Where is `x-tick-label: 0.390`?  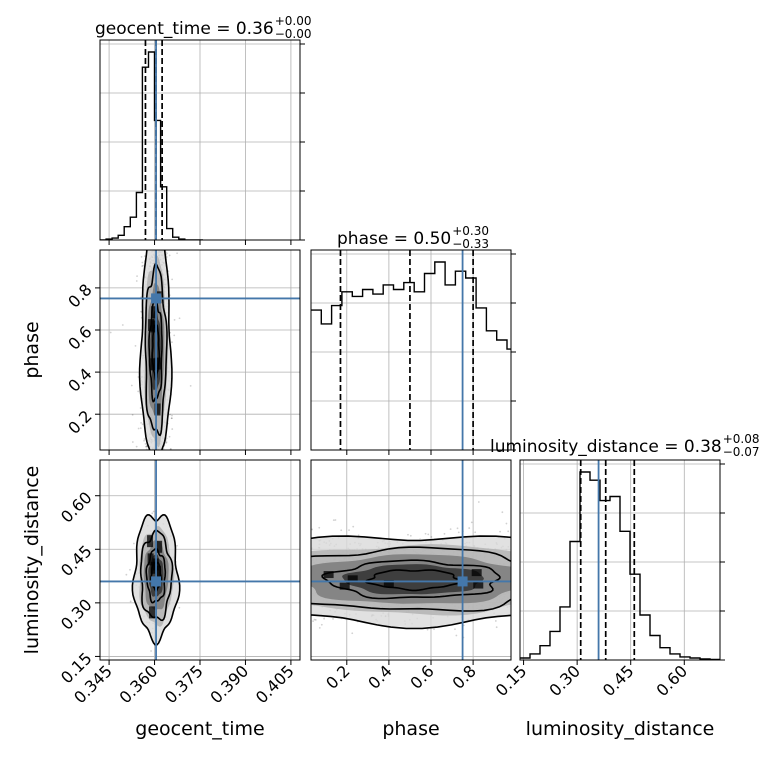
x-tick-label: 0.390 is located at coordinates (229, 684).